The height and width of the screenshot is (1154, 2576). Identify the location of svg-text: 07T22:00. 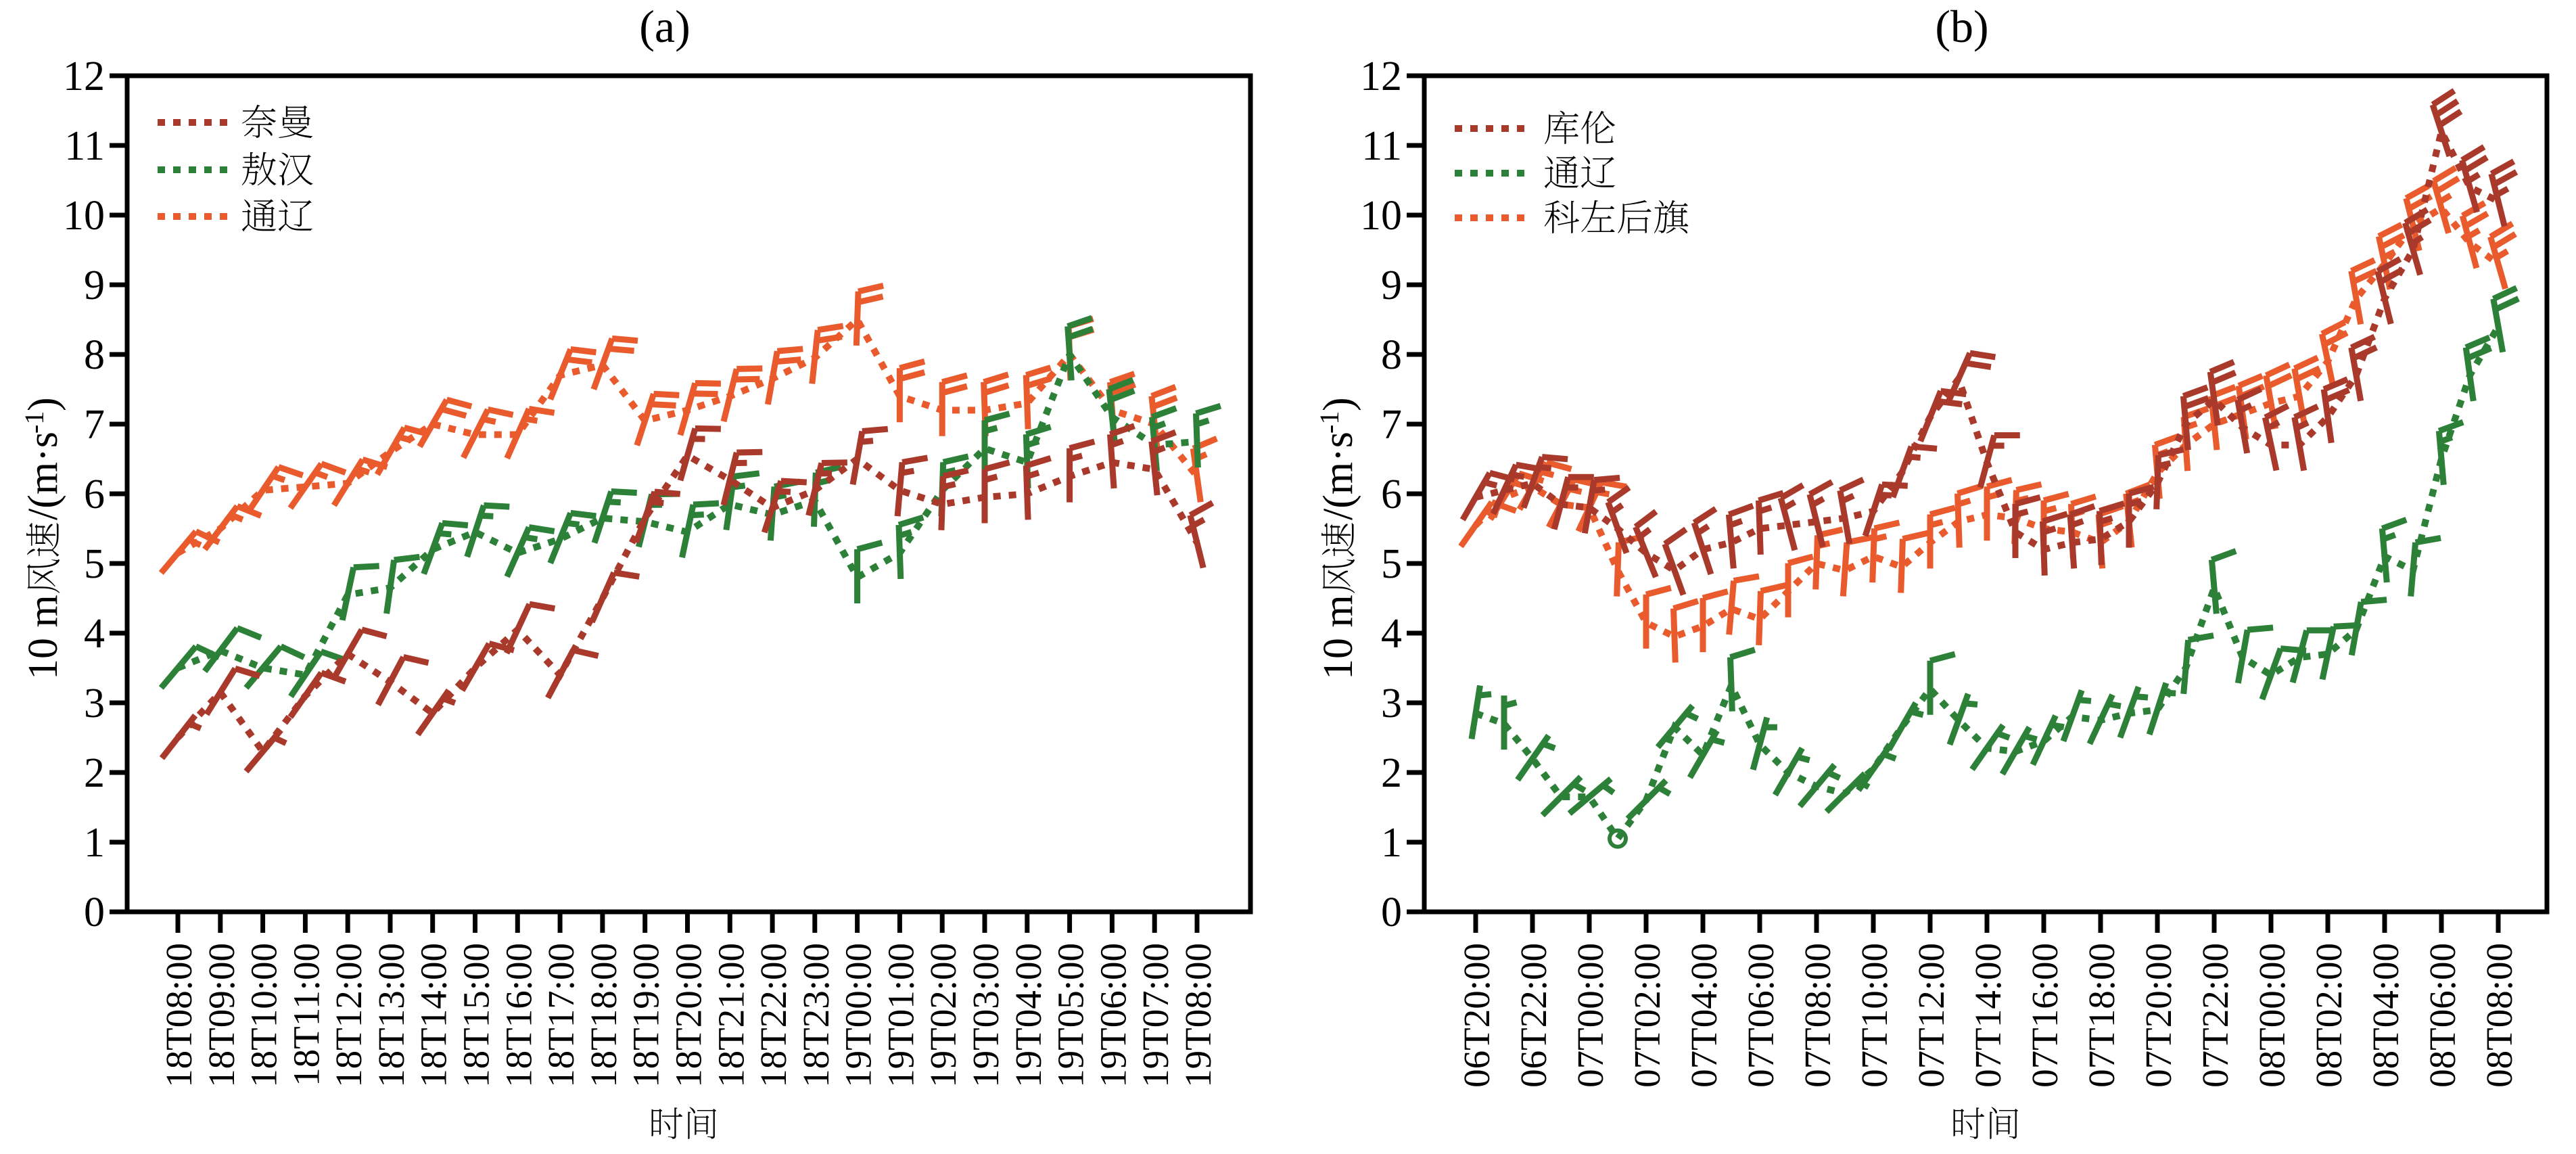
(2215, 1015).